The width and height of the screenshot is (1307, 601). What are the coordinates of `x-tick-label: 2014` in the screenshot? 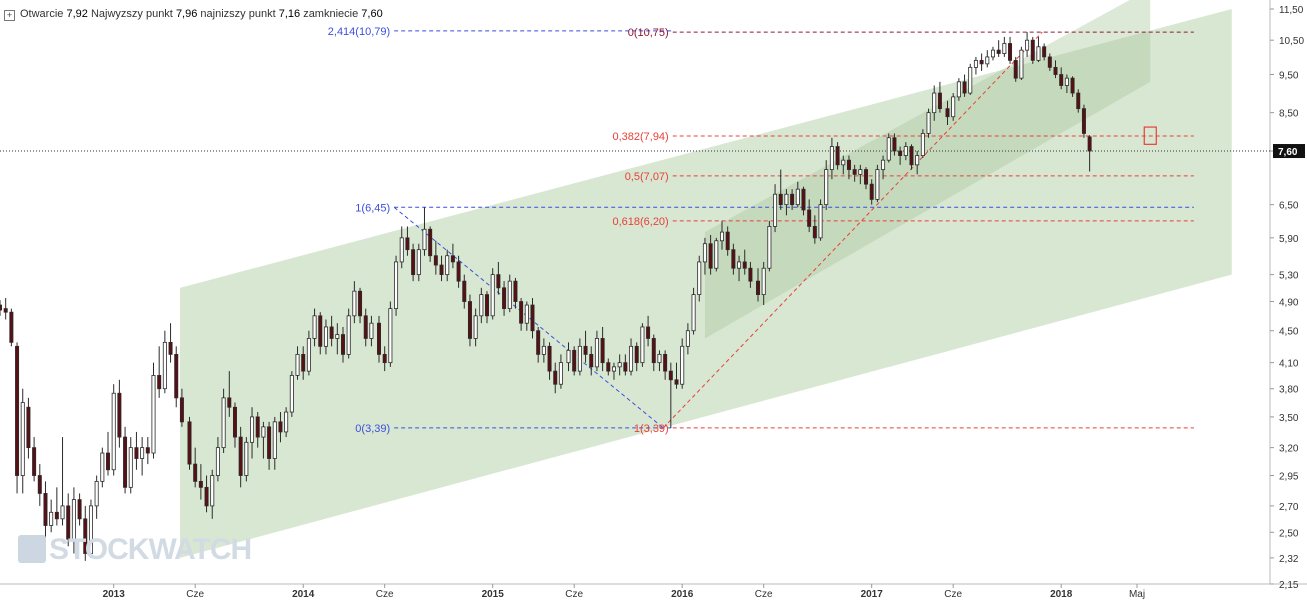 It's located at (303, 594).